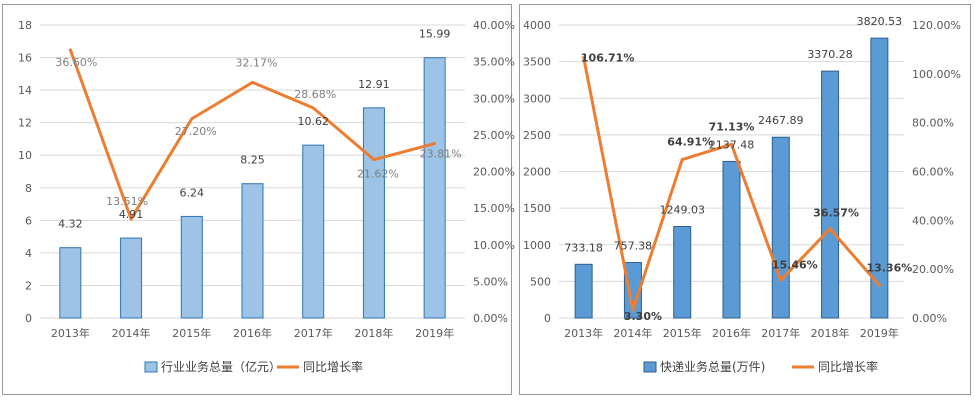 This screenshot has height=401, width=975. I want to click on industry-bar-value-label: 6.24, so click(192, 192).